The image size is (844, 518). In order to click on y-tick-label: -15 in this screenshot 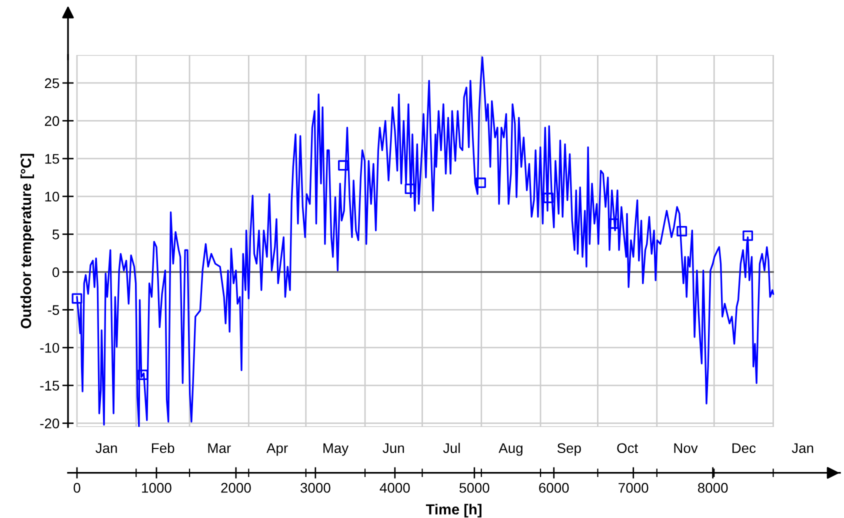, I will do `click(50, 385)`.